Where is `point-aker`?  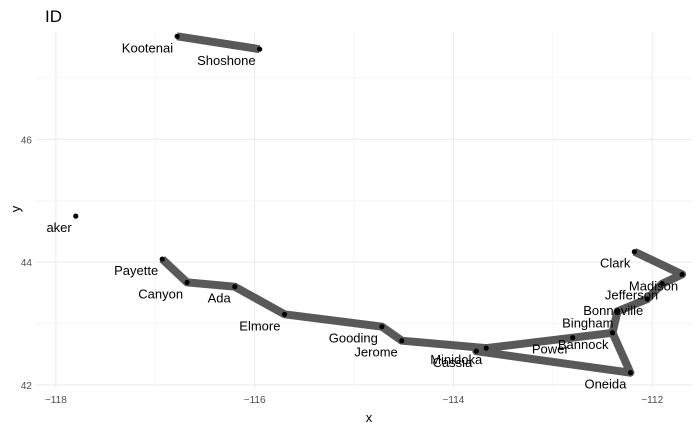 point-aker is located at coordinates (76, 216).